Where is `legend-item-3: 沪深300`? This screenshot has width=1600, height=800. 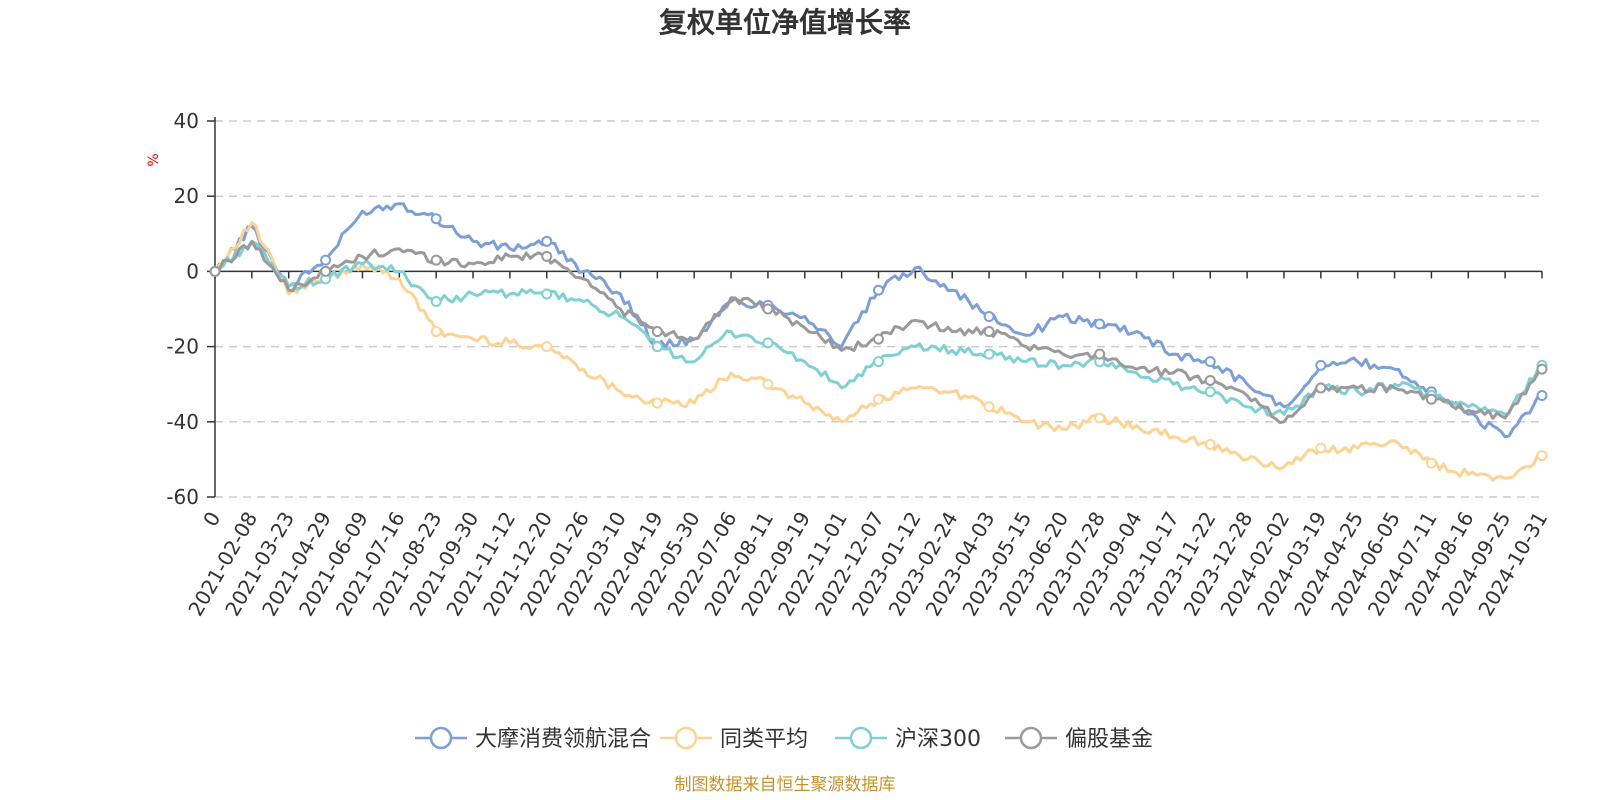
legend-item-3: 沪深300 is located at coordinates (908, 739).